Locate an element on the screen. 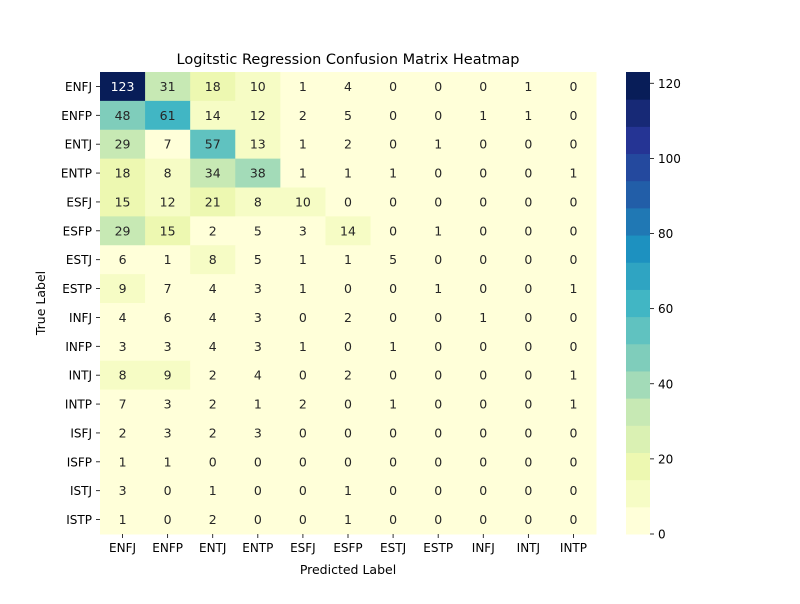  y-tick-label: INTP is located at coordinates (78, 405).